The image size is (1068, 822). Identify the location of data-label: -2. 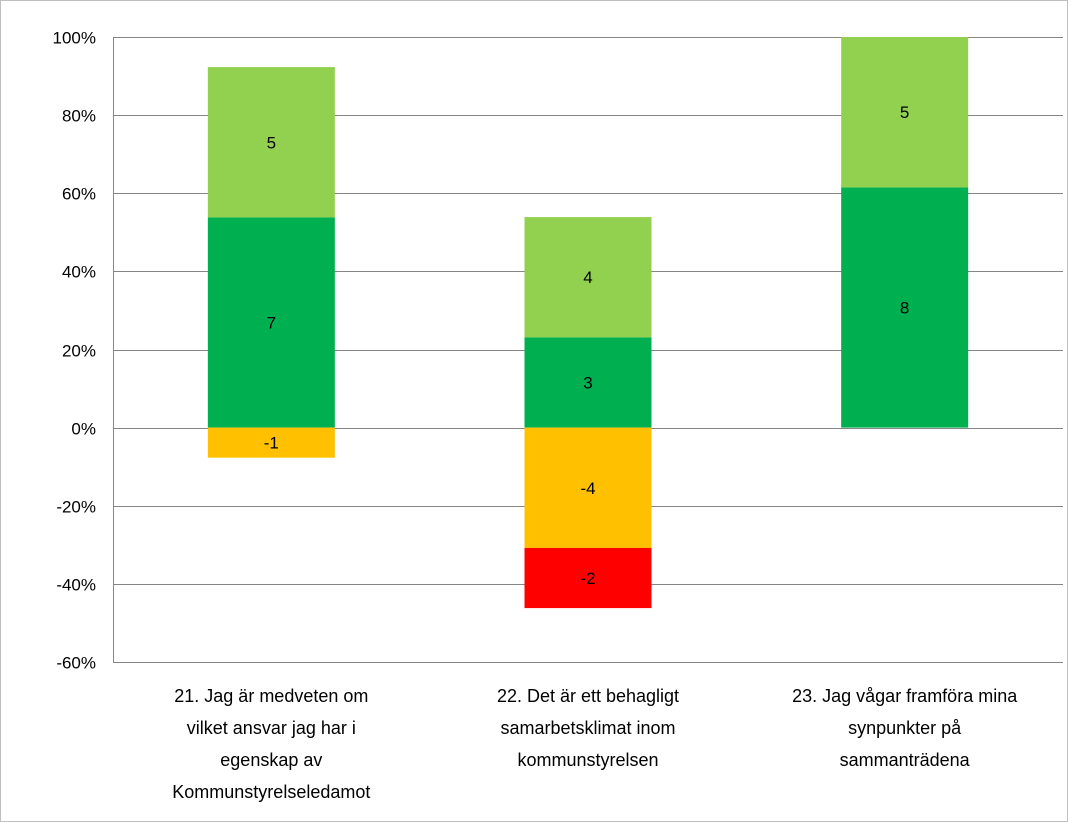
(587, 578).